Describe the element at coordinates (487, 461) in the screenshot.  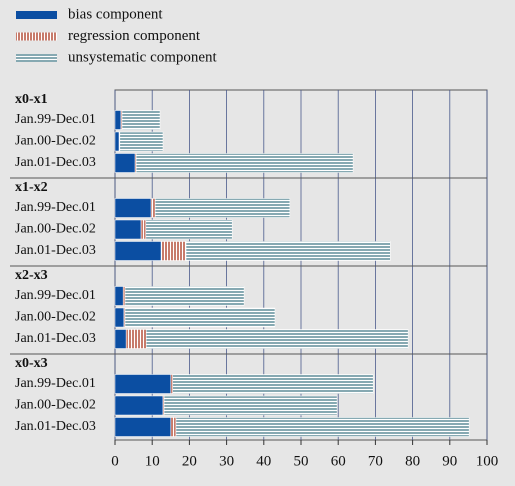
I see `x-tick-label: 100` at that location.